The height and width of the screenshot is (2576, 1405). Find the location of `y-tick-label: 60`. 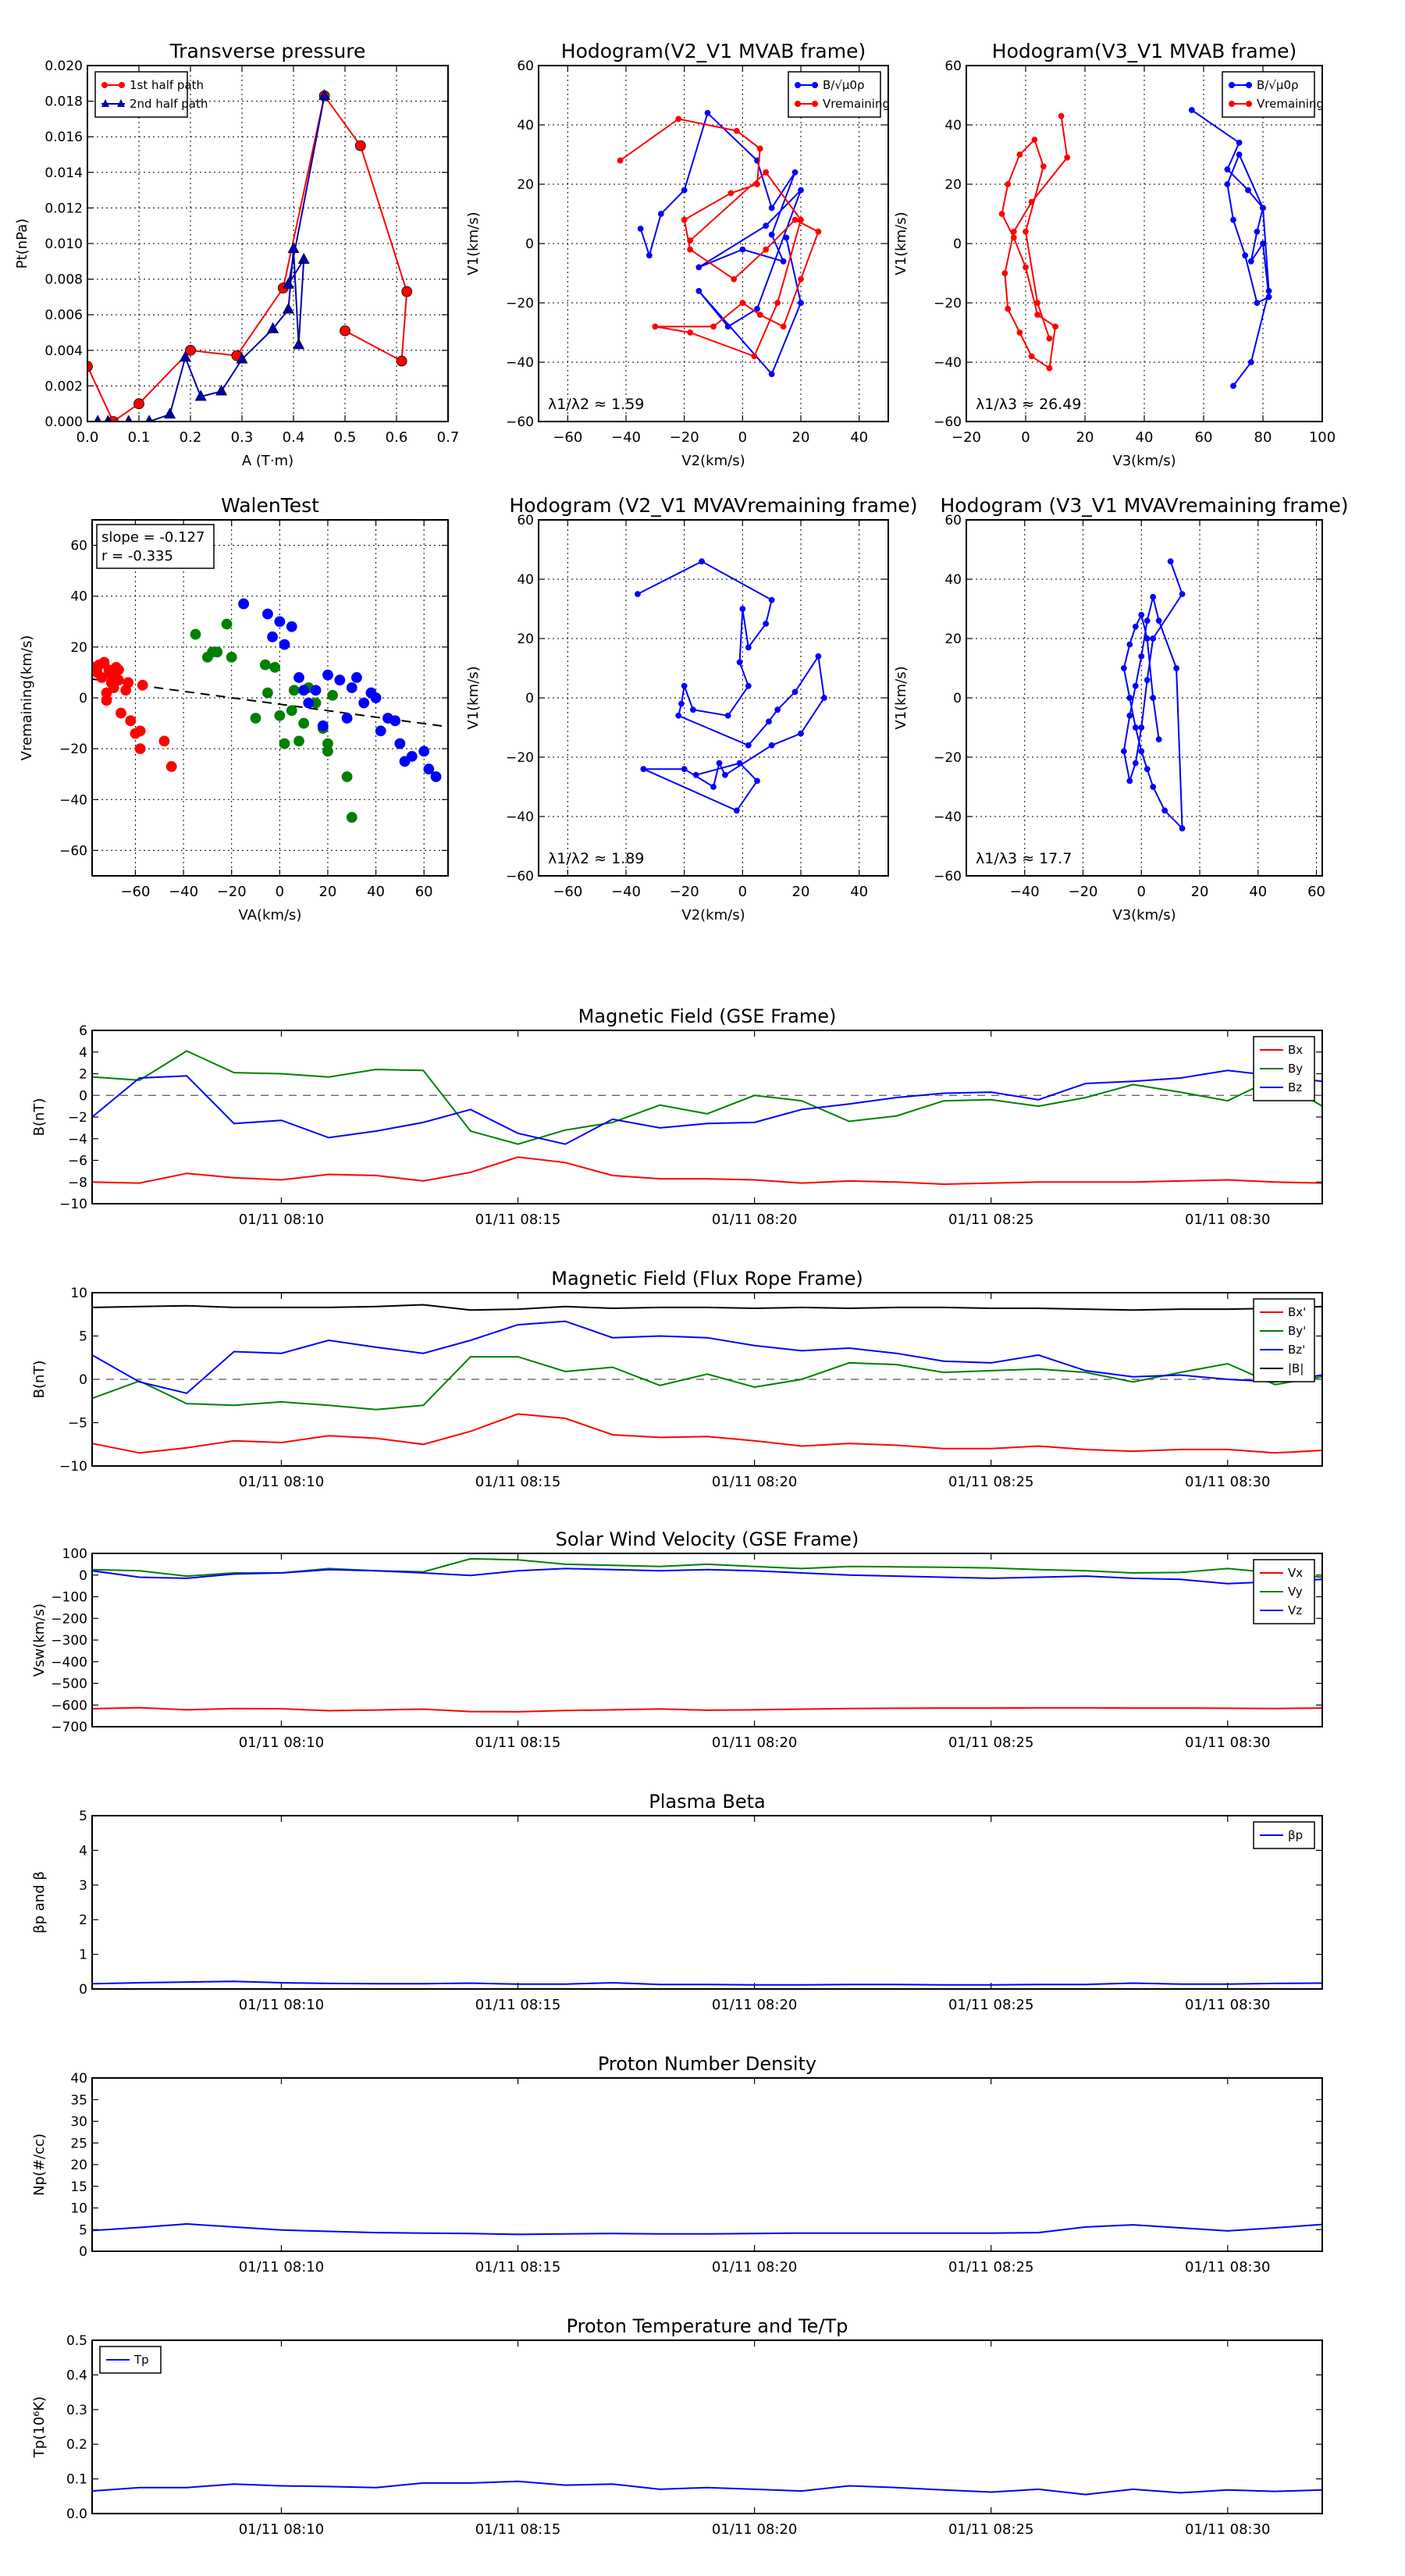

y-tick-label: 60 is located at coordinates (525, 66).